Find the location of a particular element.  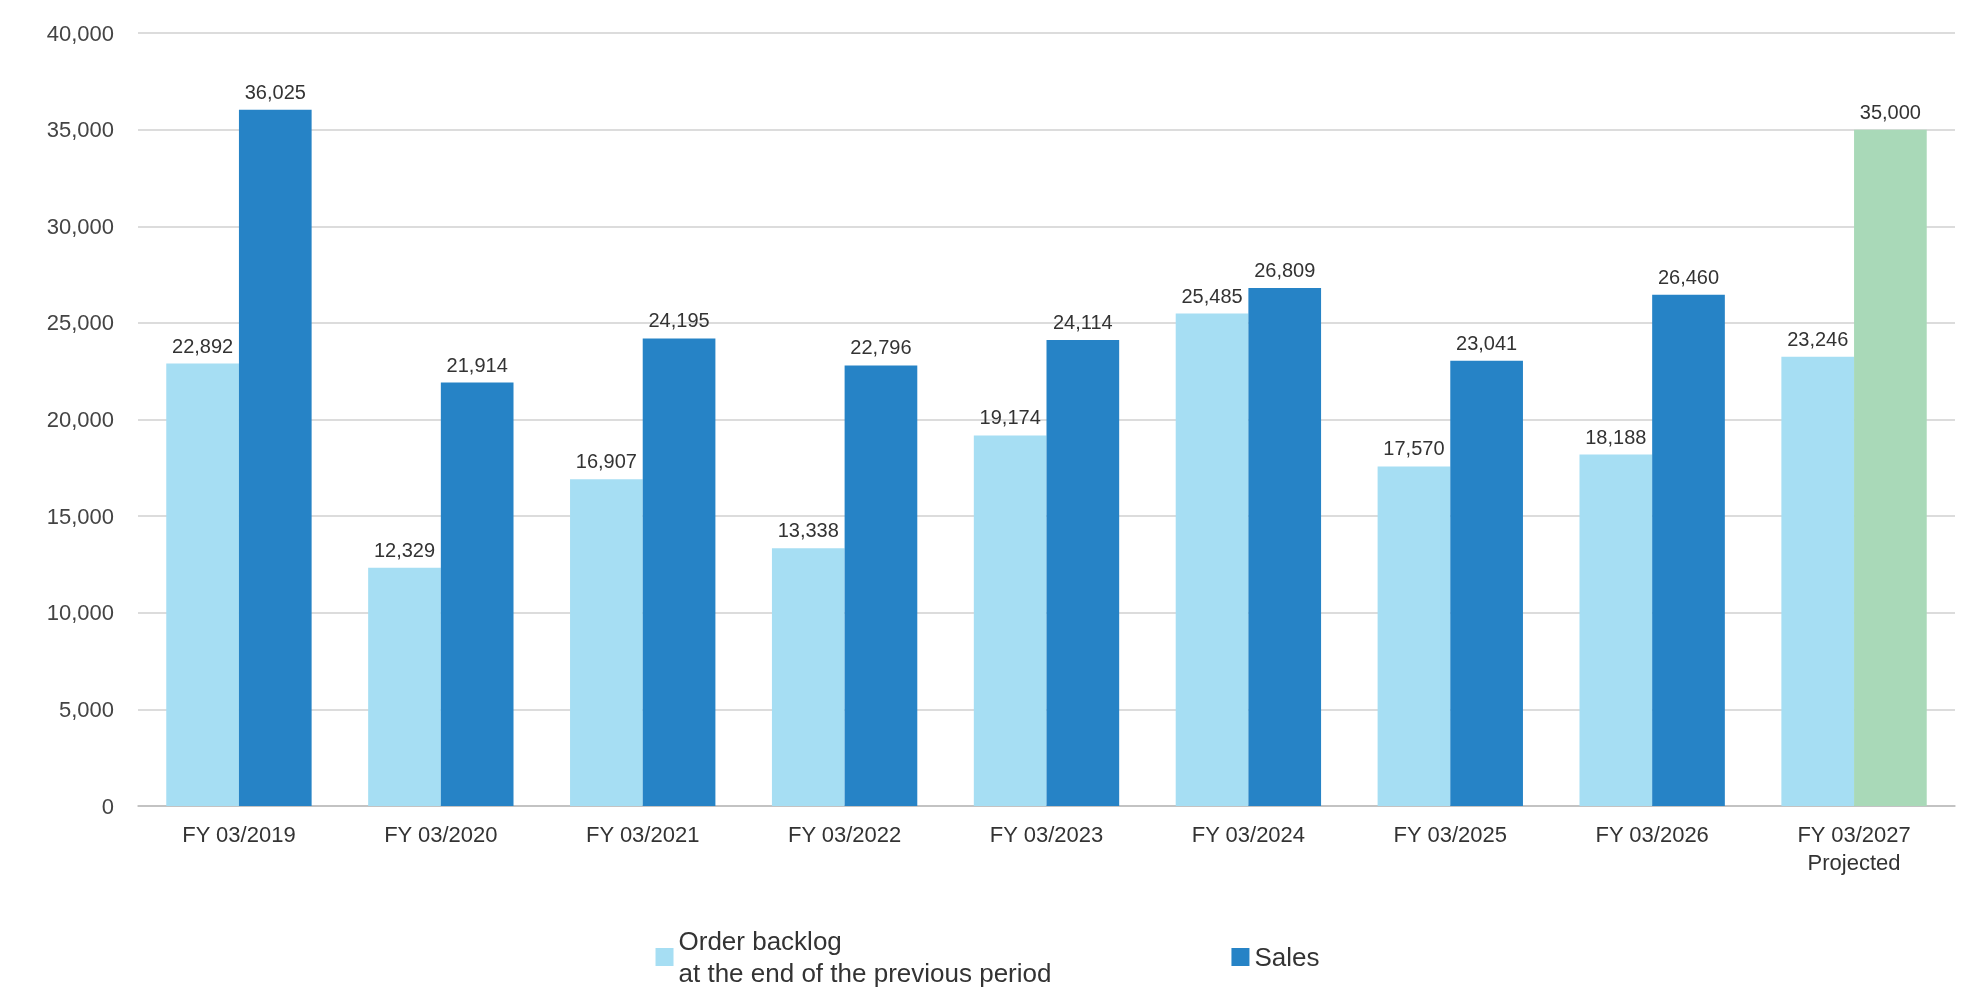

x-tick-label: FY 03/2020 is located at coordinates (441, 834).